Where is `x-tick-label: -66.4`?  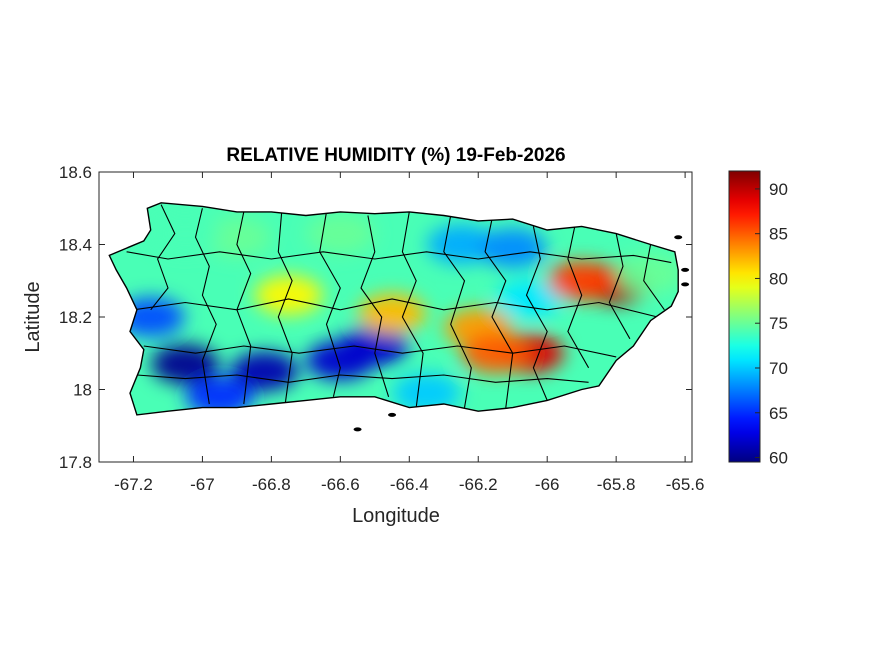 x-tick-label: -66.4 is located at coordinates (409, 484).